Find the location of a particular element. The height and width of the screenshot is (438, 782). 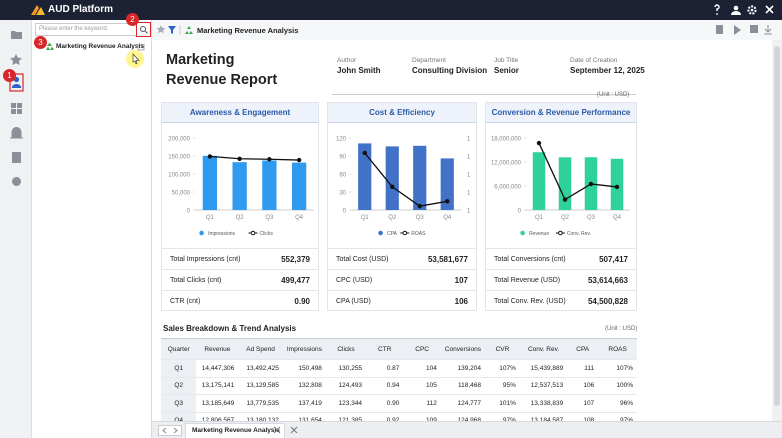

tab: Marketing Revenue Analysis is located at coordinates (235, 430).